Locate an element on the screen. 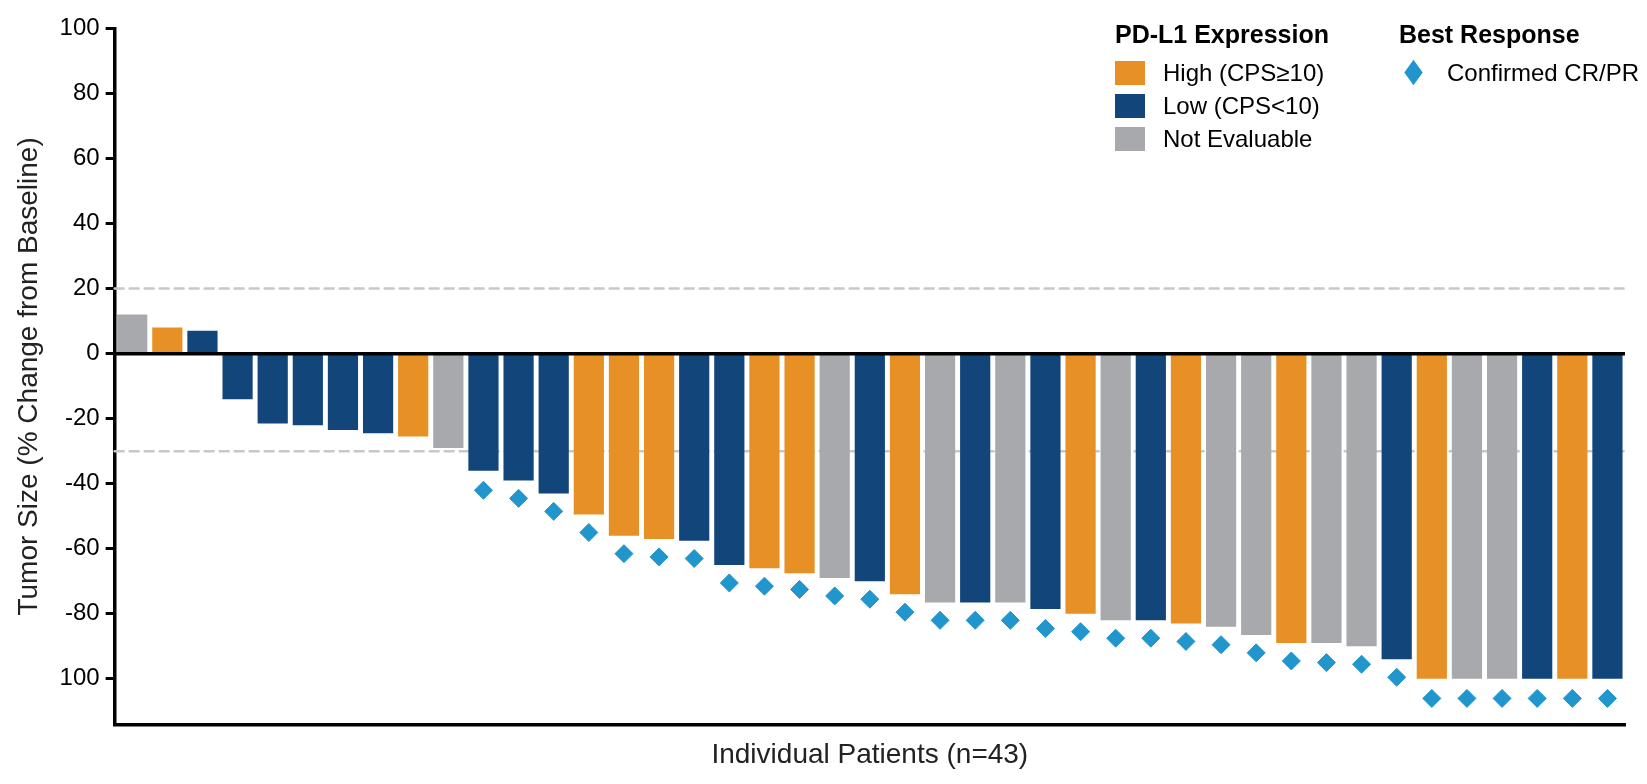 This screenshot has height=784, width=1647. legend-title: PD-L1 Expression is located at coordinates (1222, 34).